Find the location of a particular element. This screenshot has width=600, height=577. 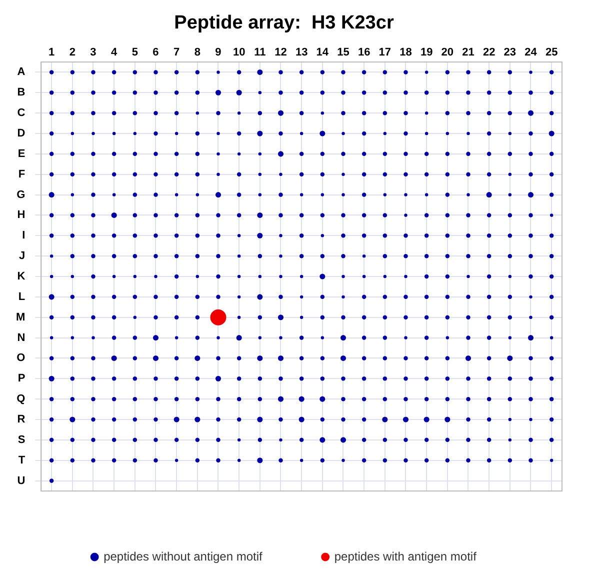

x-tick-label: 25 is located at coordinates (551, 52).